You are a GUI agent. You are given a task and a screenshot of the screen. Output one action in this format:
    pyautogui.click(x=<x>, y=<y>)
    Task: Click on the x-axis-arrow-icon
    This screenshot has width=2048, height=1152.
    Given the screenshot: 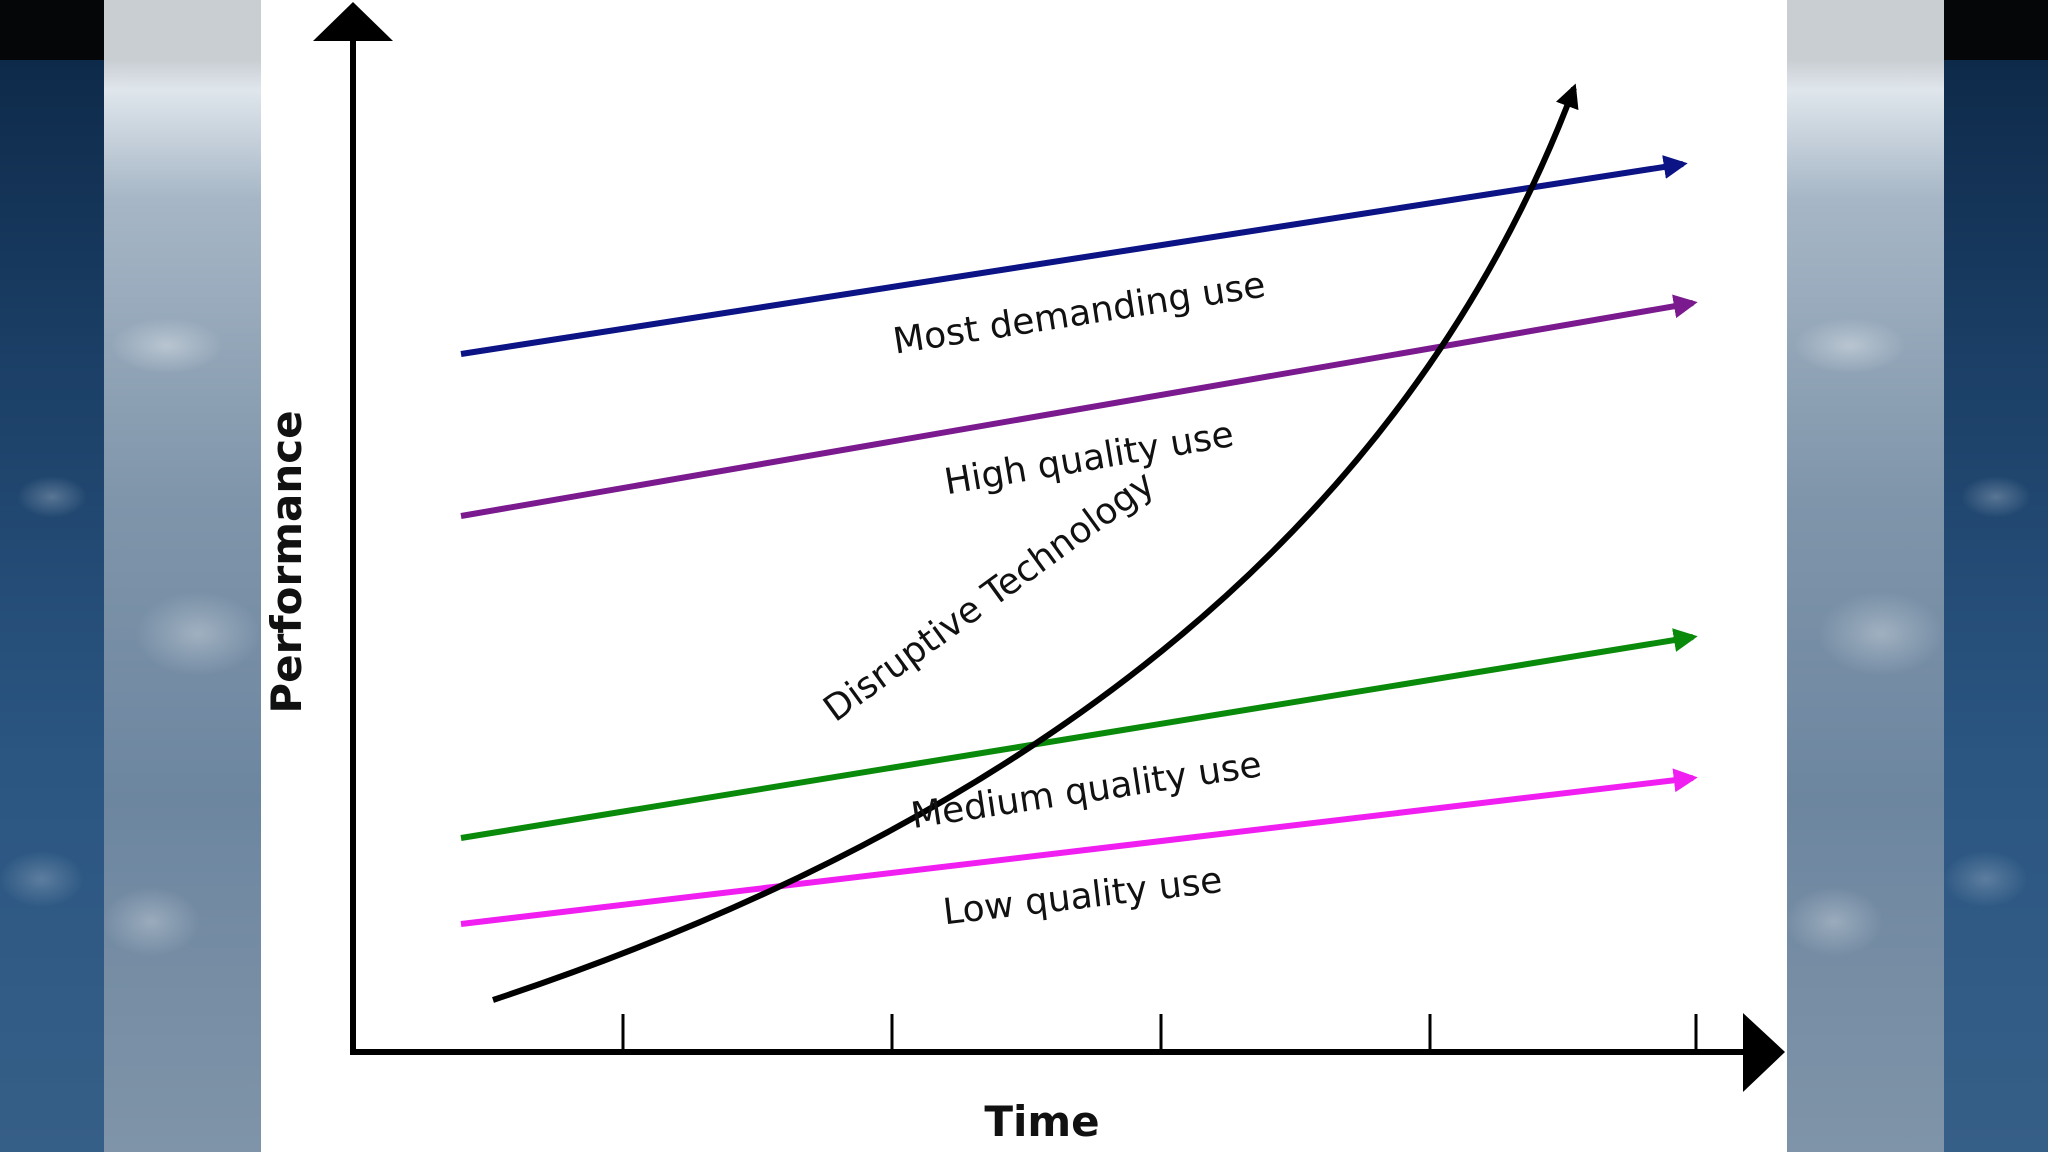 What is the action you would take?
    pyautogui.click(x=1764, y=1052)
    